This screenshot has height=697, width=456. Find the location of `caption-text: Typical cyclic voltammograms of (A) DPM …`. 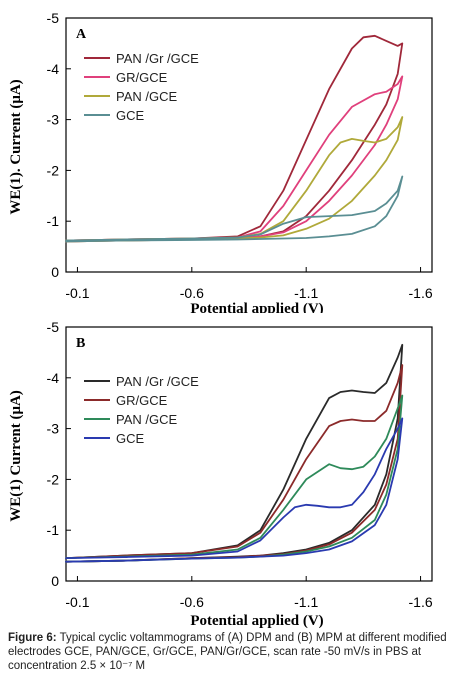

caption-text: Typical cyclic voltammograms of (A) DPM … is located at coordinates (227, 652).